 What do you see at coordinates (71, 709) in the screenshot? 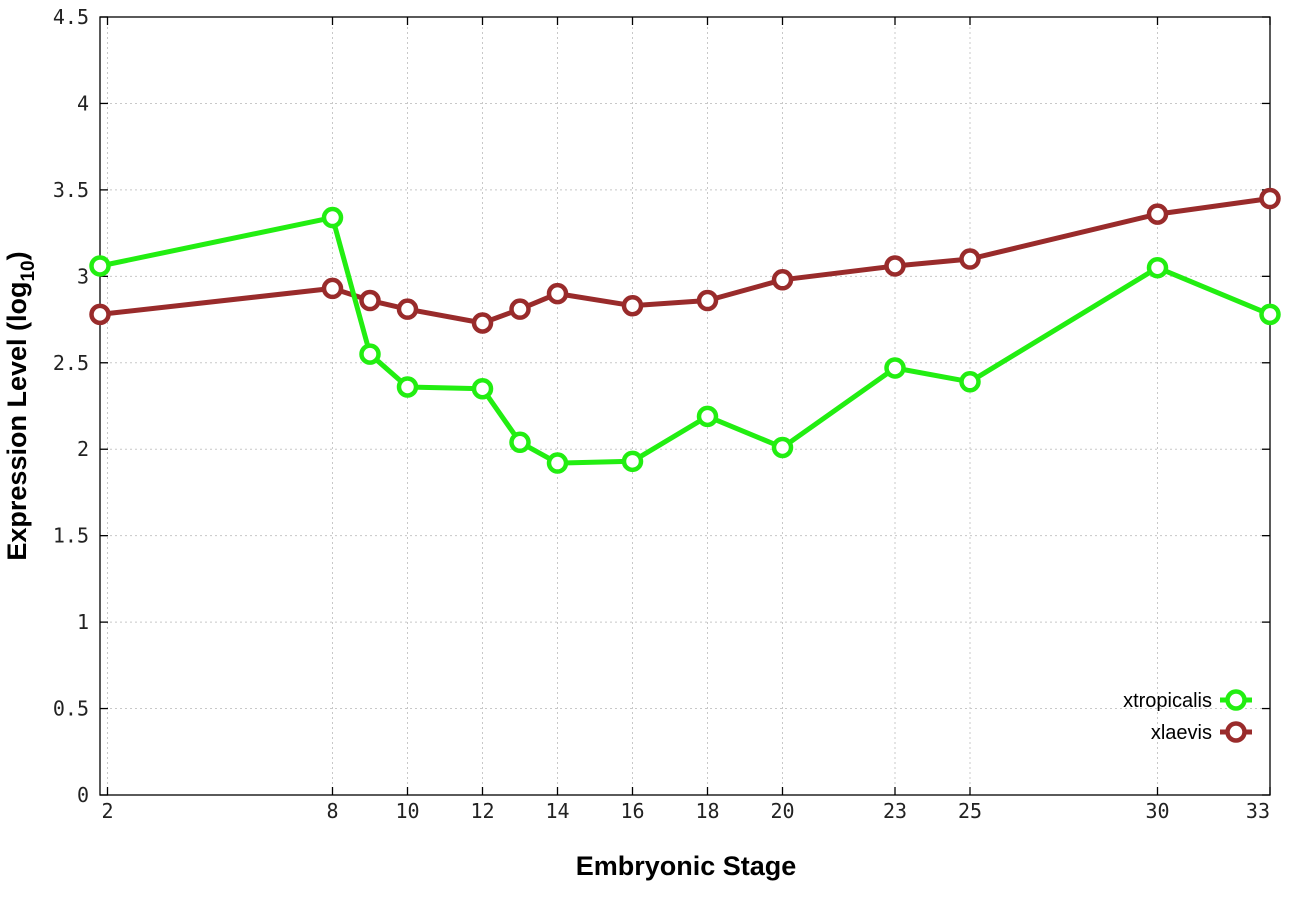
I see `y-tick-label: 0.5` at bounding box center [71, 709].